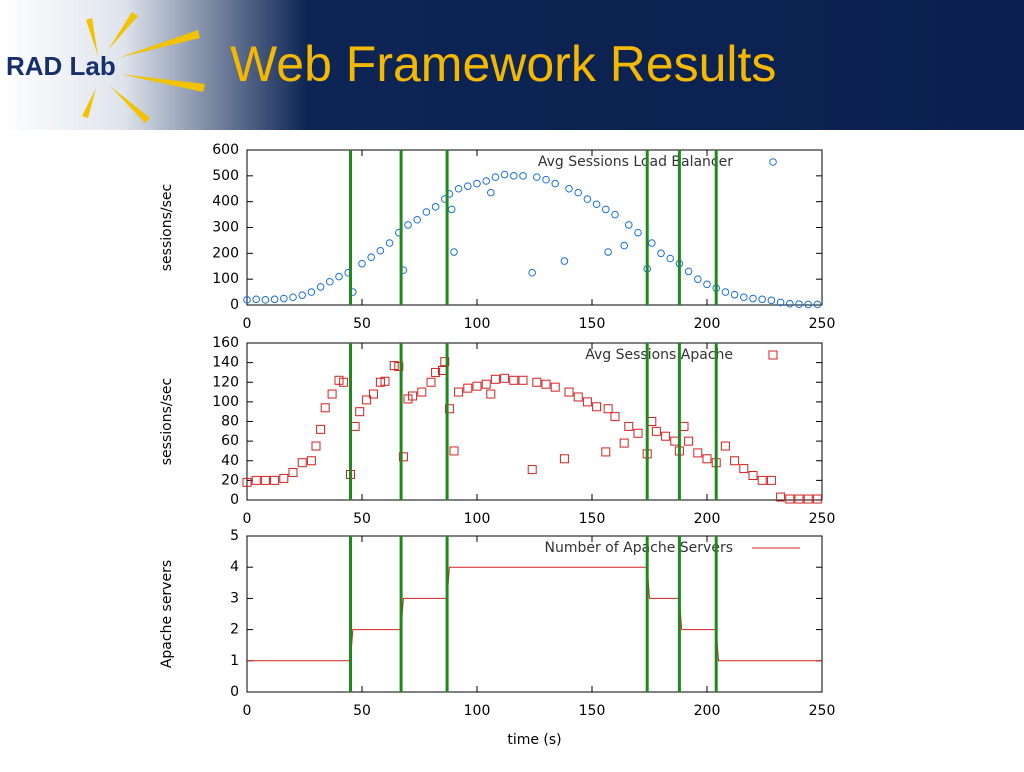  I want to click on y-tick-label: 5, so click(234, 536).